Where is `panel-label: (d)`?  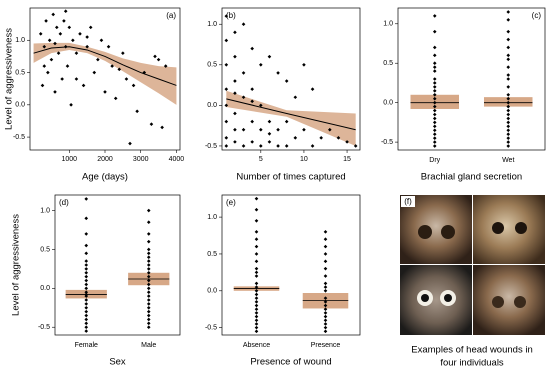 panel-label: (d) is located at coordinates (64, 202).